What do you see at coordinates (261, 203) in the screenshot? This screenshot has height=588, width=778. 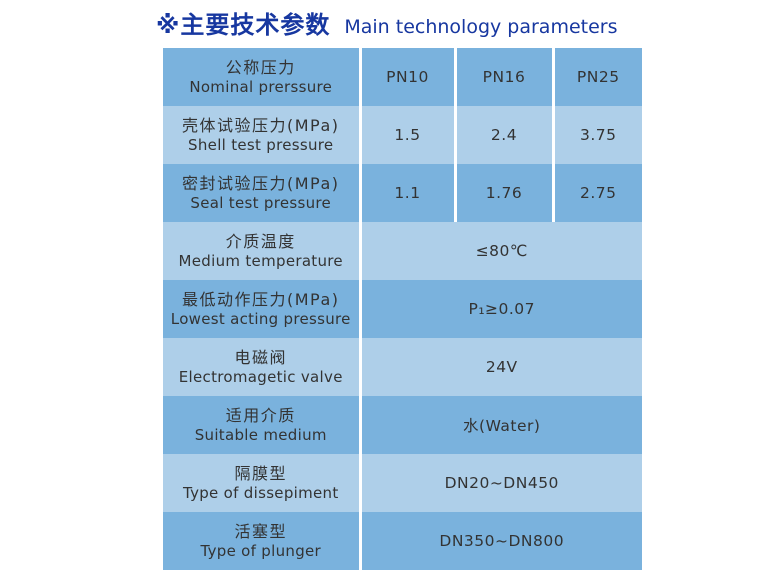 I see `param-label-en: Seal test pressure` at bounding box center [261, 203].